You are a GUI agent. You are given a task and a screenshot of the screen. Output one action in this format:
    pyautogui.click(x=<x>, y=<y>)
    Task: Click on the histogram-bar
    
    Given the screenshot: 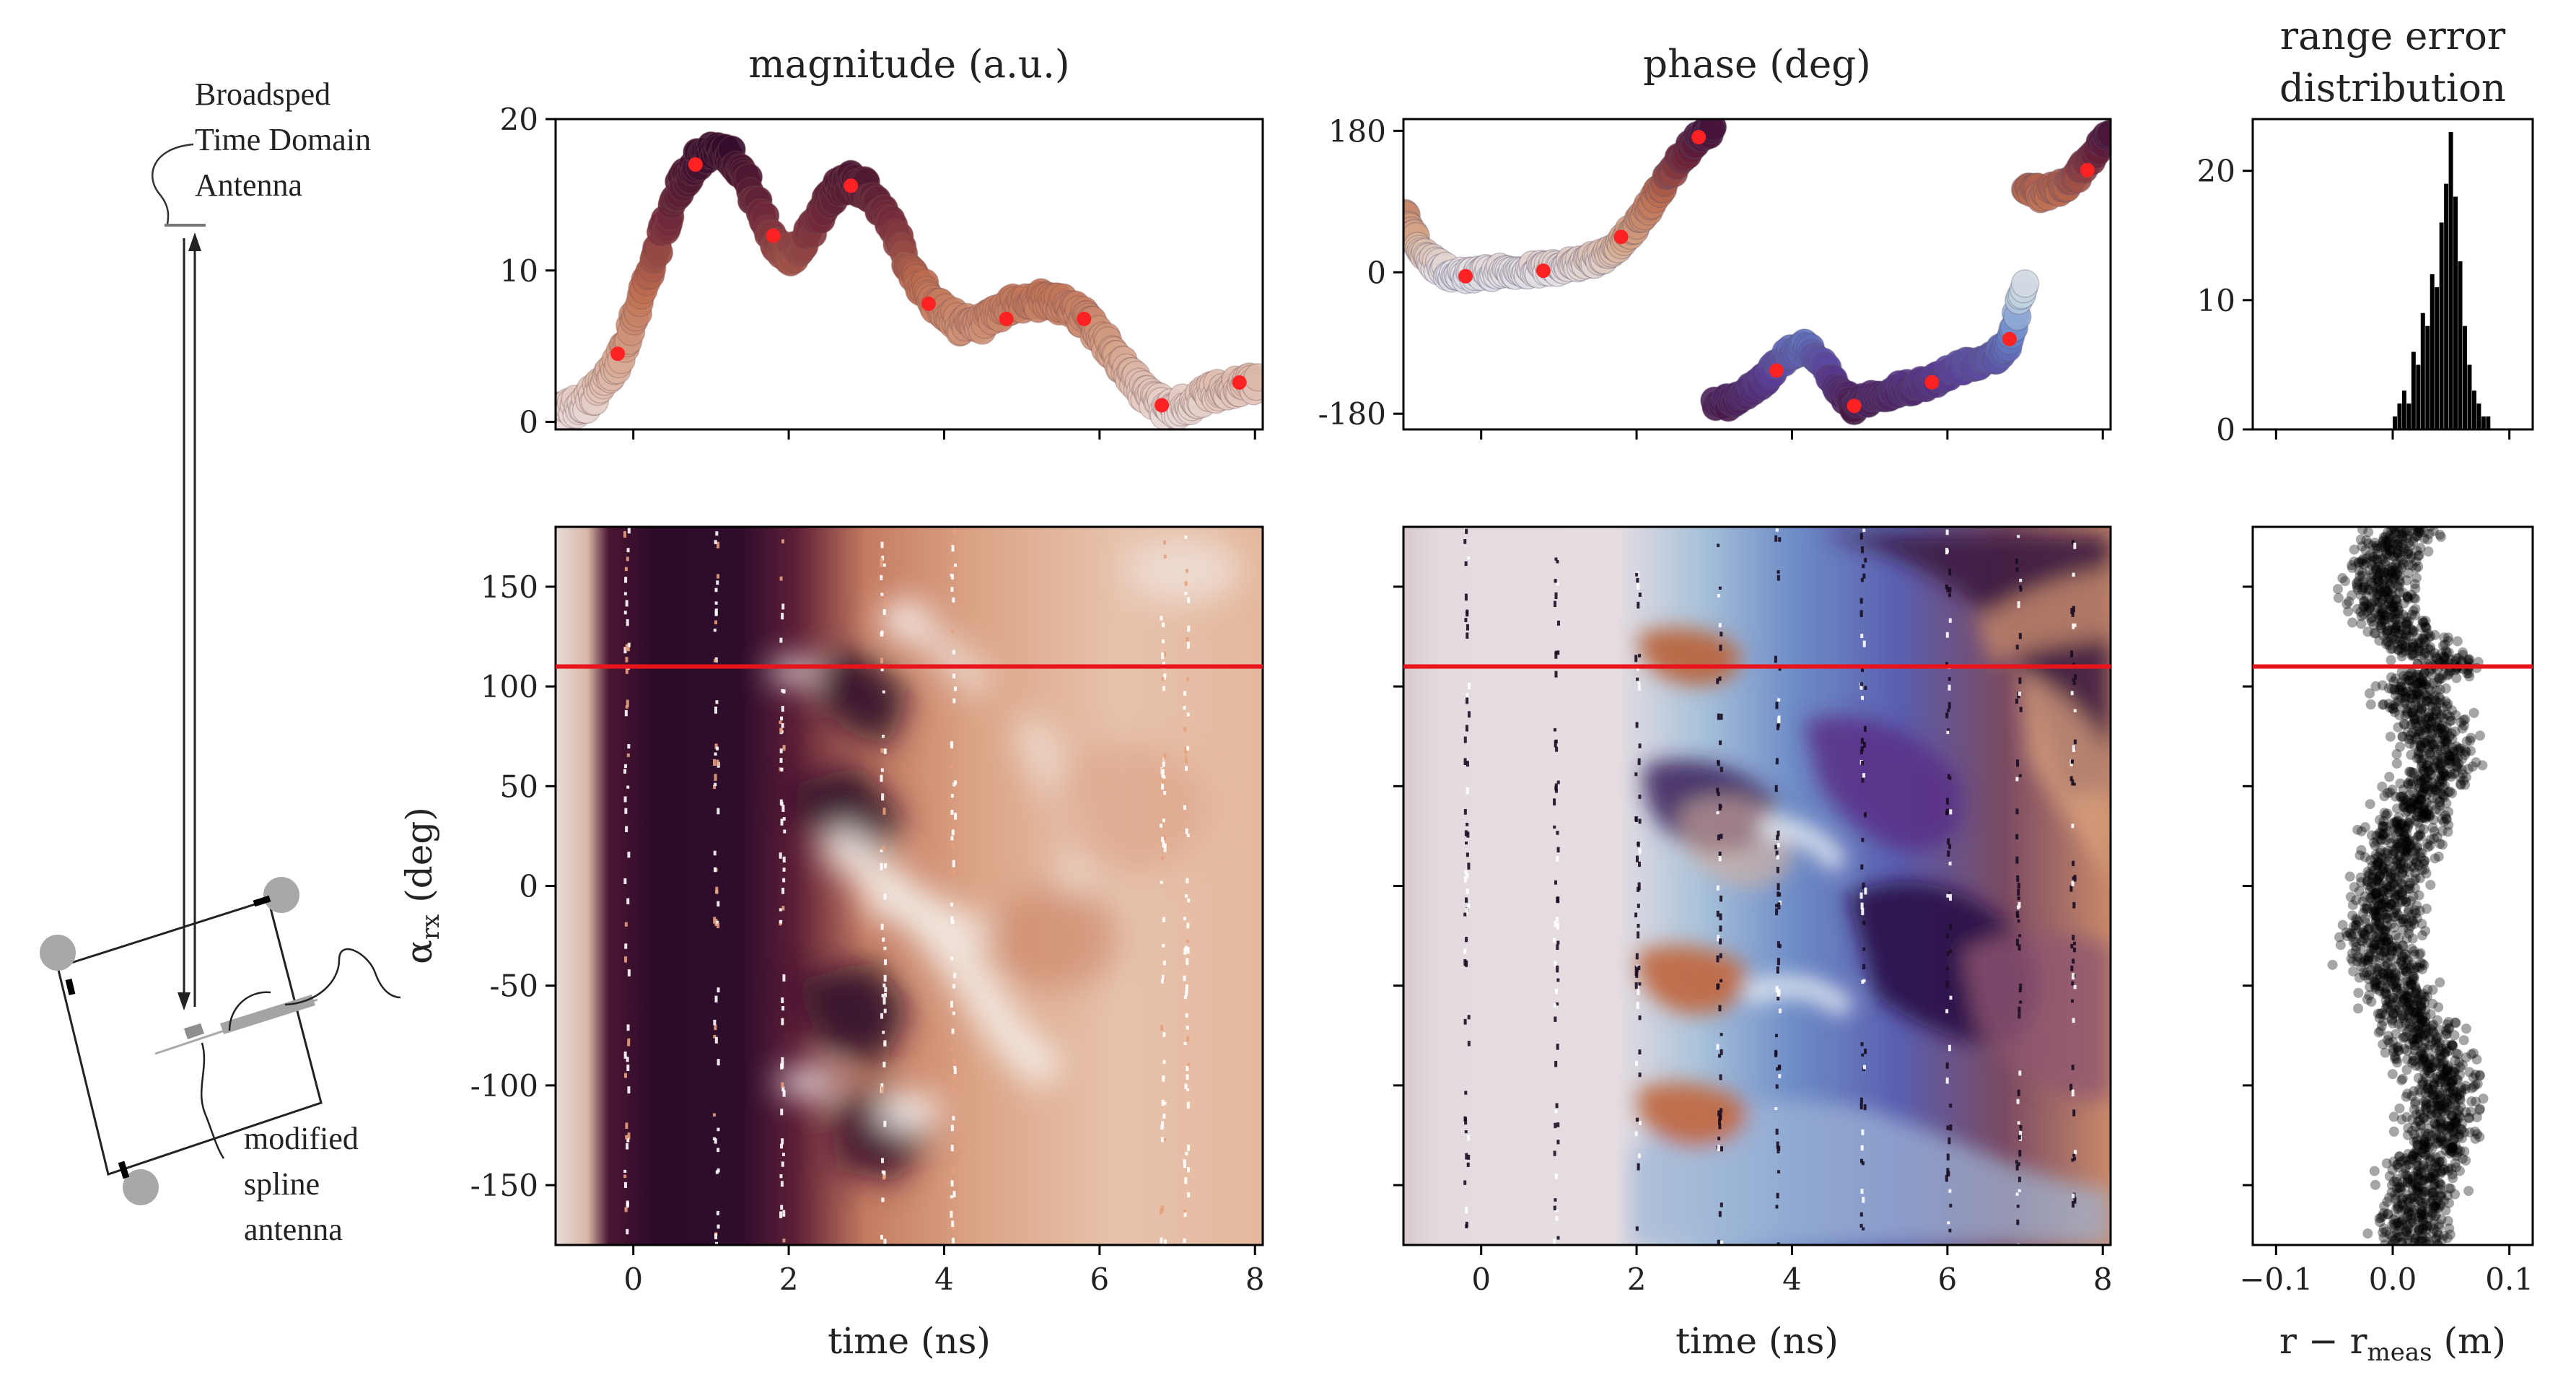 What is the action you would take?
    pyautogui.click(x=2469, y=396)
    